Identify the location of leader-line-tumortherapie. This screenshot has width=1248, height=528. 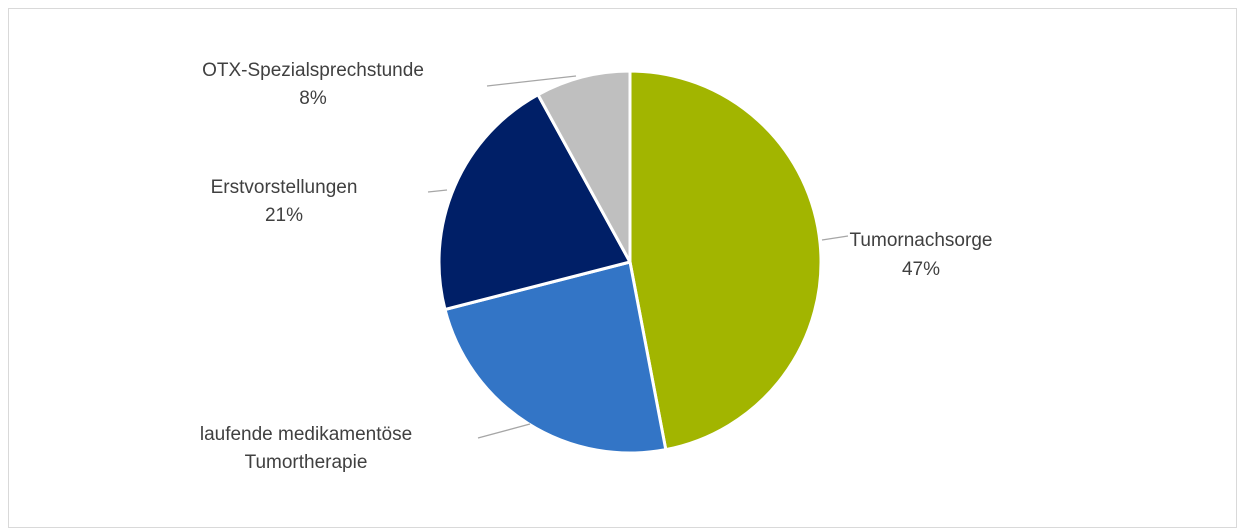
(504, 431).